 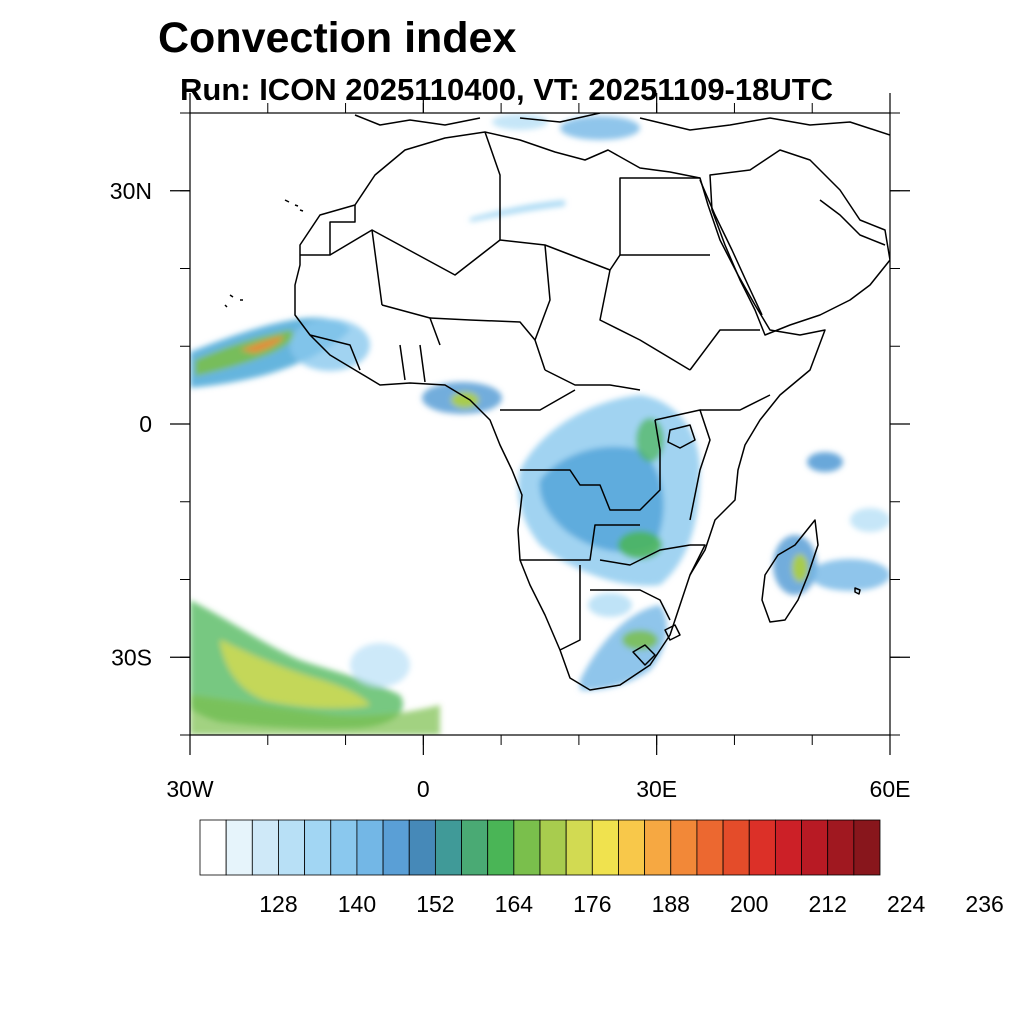 I want to click on border-botswana, so click(x=630, y=605).